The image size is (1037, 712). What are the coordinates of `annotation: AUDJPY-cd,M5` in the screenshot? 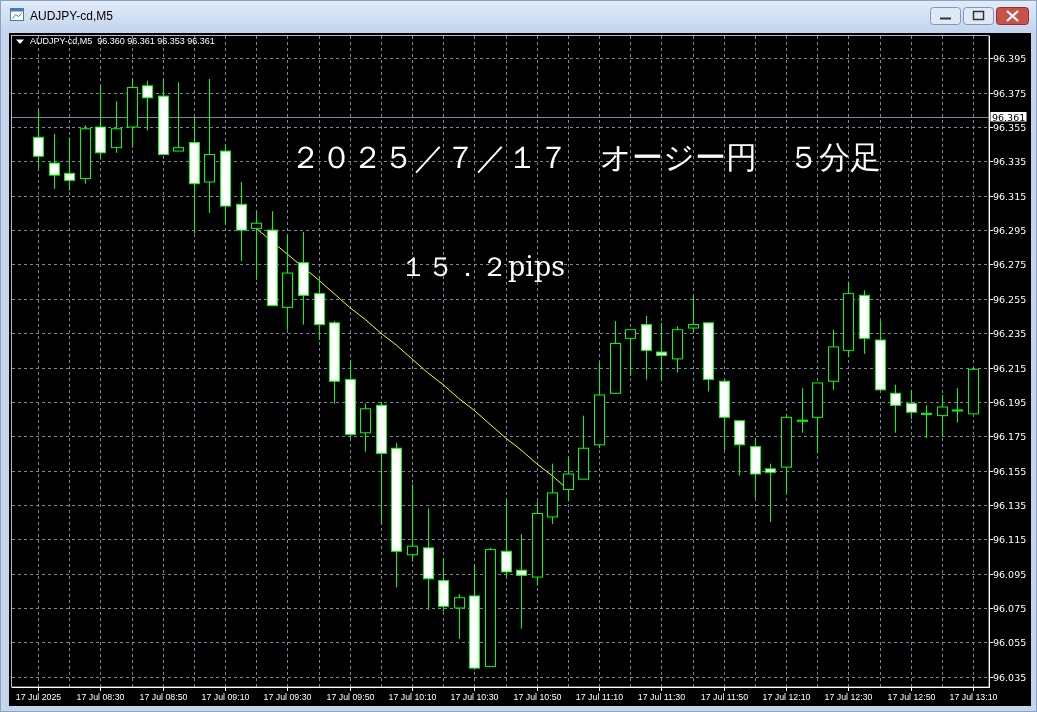 It's located at (71, 16).